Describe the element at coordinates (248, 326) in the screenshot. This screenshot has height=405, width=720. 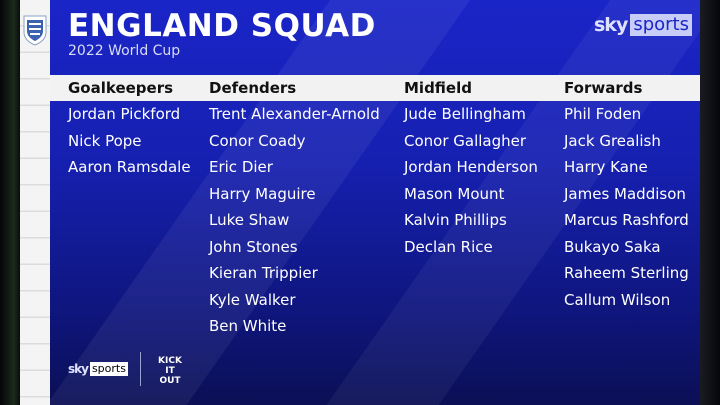
I see `player-name: Ben White` at that location.